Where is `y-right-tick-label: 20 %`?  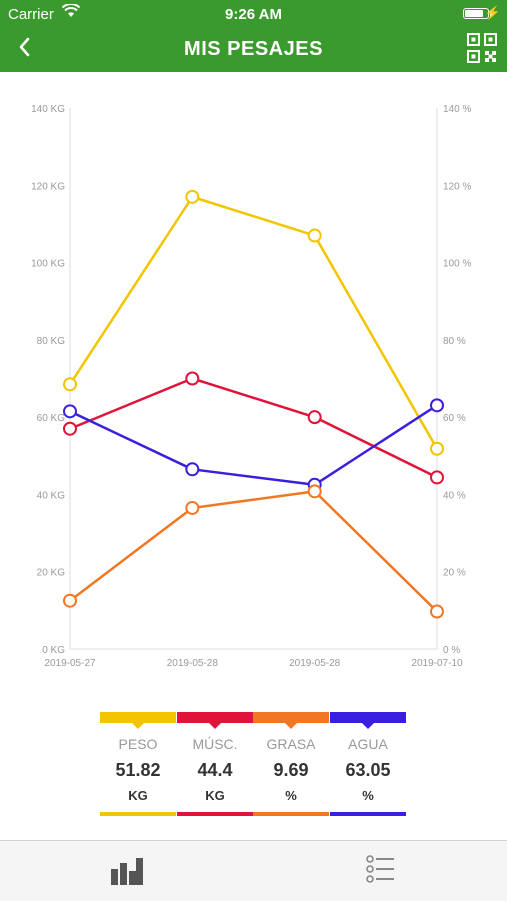
y-right-tick-label: 20 % is located at coordinates (454, 573).